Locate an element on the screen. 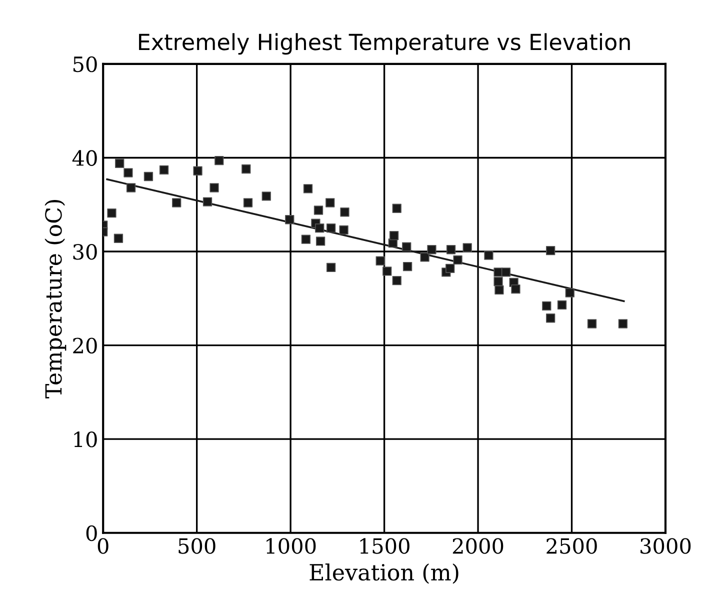 Image resolution: width=721 pixels, height=609 pixels. y-tick-label: 40 is located at coordinates (84, 158).